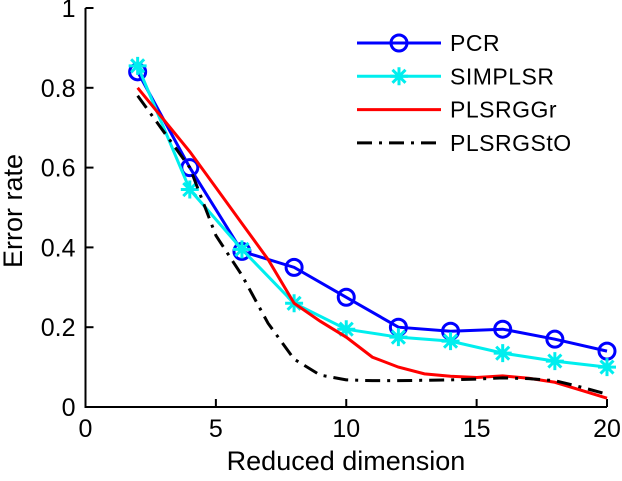  What do you see at coordinates (69, 11) in the screenshot?
I see `y-tick-label: 1` at bounding box center [69, 11].